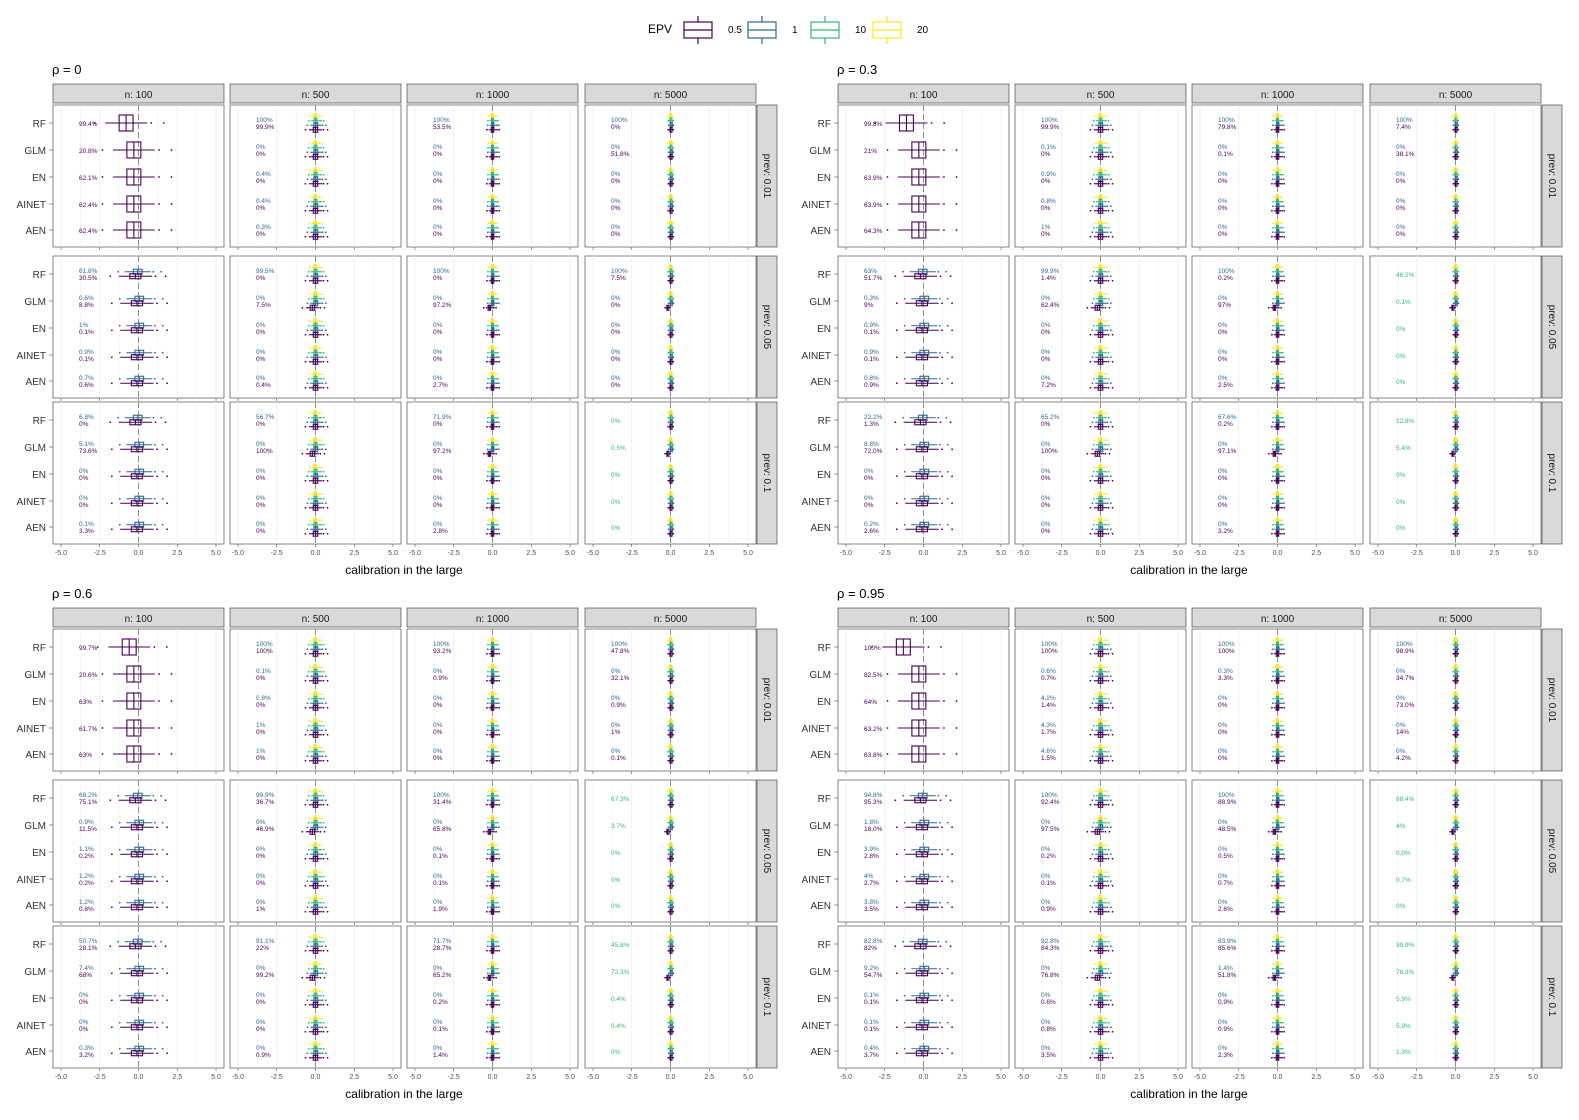 This screenshot has width=1579, height=1120. What do you see at coordinates (265, 271) in the screenshot?
I see `percent-annotation: 99.5%` at bounding box center [265, 271].